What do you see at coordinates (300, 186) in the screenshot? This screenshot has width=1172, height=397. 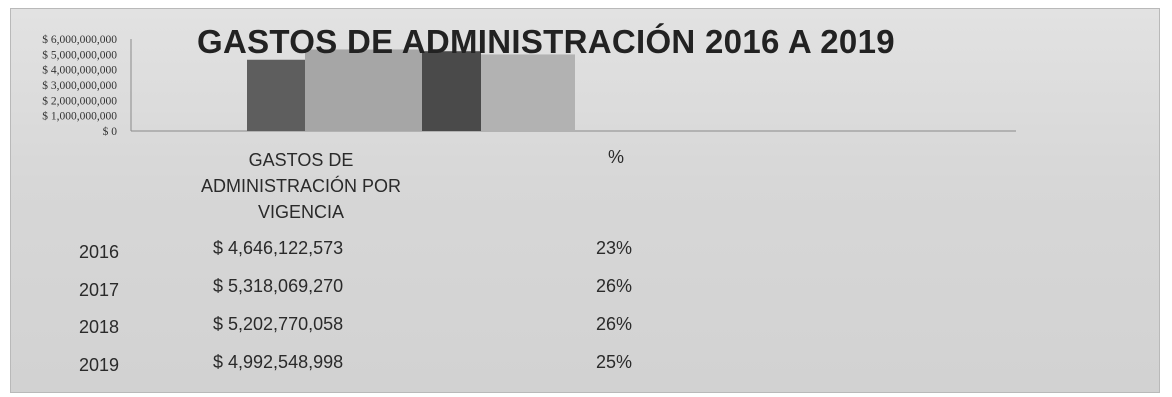 I see `table-header-amount: GASTOS DE ADMINISTRACIÓN POR VIGENCIA` at bounding box center [300, 186].